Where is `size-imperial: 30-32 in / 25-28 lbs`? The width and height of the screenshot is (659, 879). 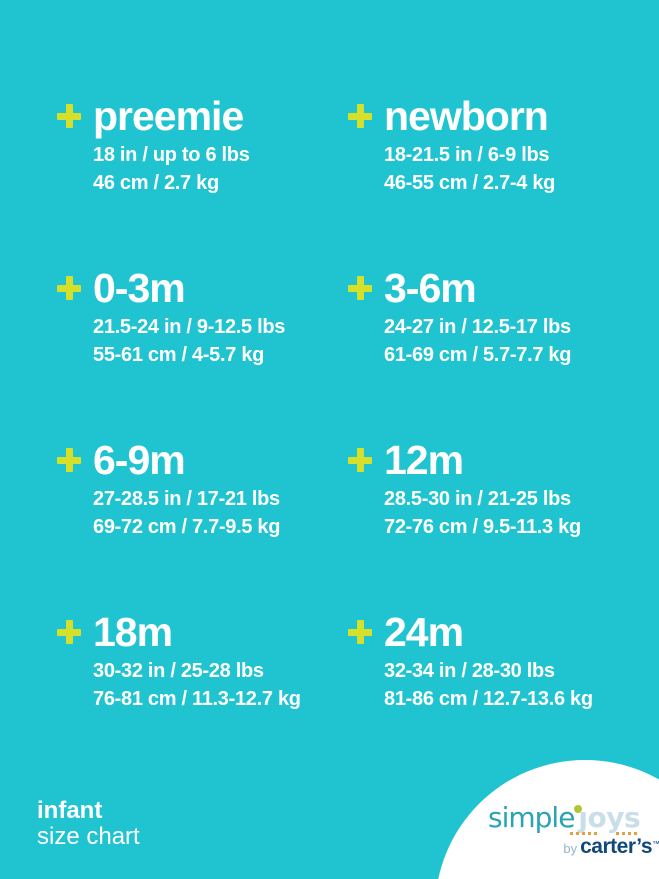 size-imperial: 30-32 in / 25-28 lbs is located at coordinates (178, 671).